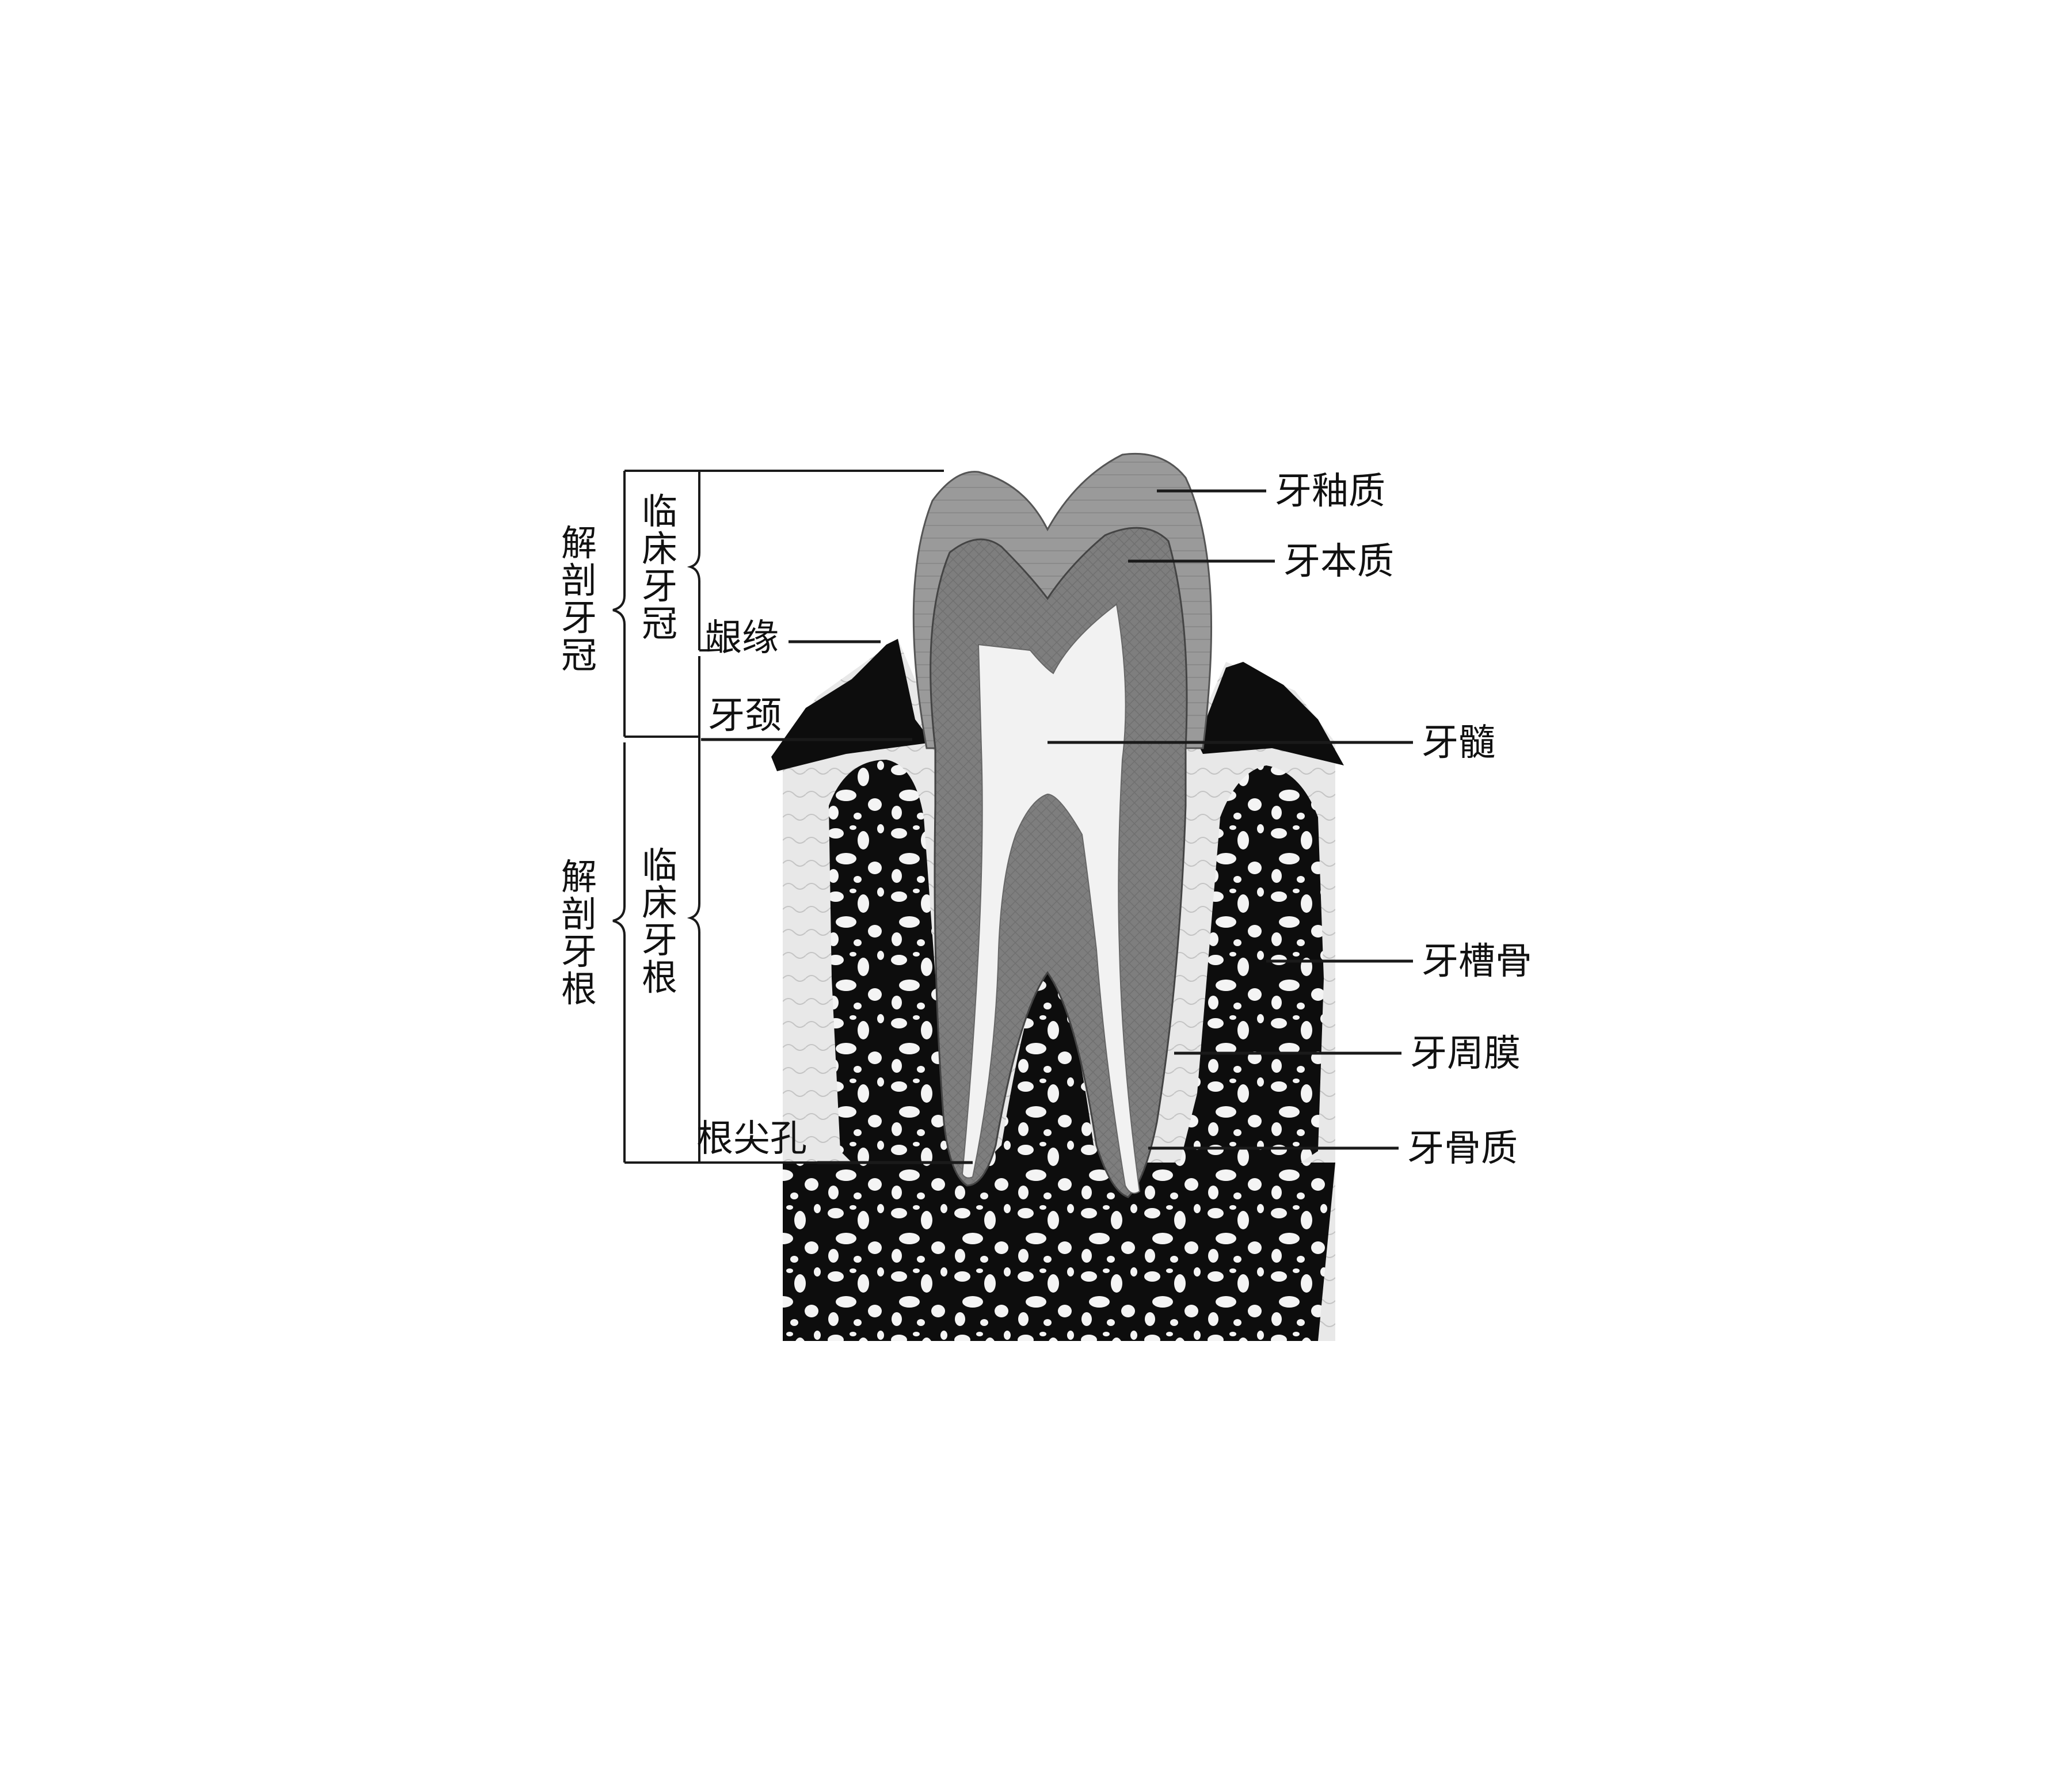 The image size is (2072, 1768). I want to click on brace-anatomical-crown, so click(619, 604).